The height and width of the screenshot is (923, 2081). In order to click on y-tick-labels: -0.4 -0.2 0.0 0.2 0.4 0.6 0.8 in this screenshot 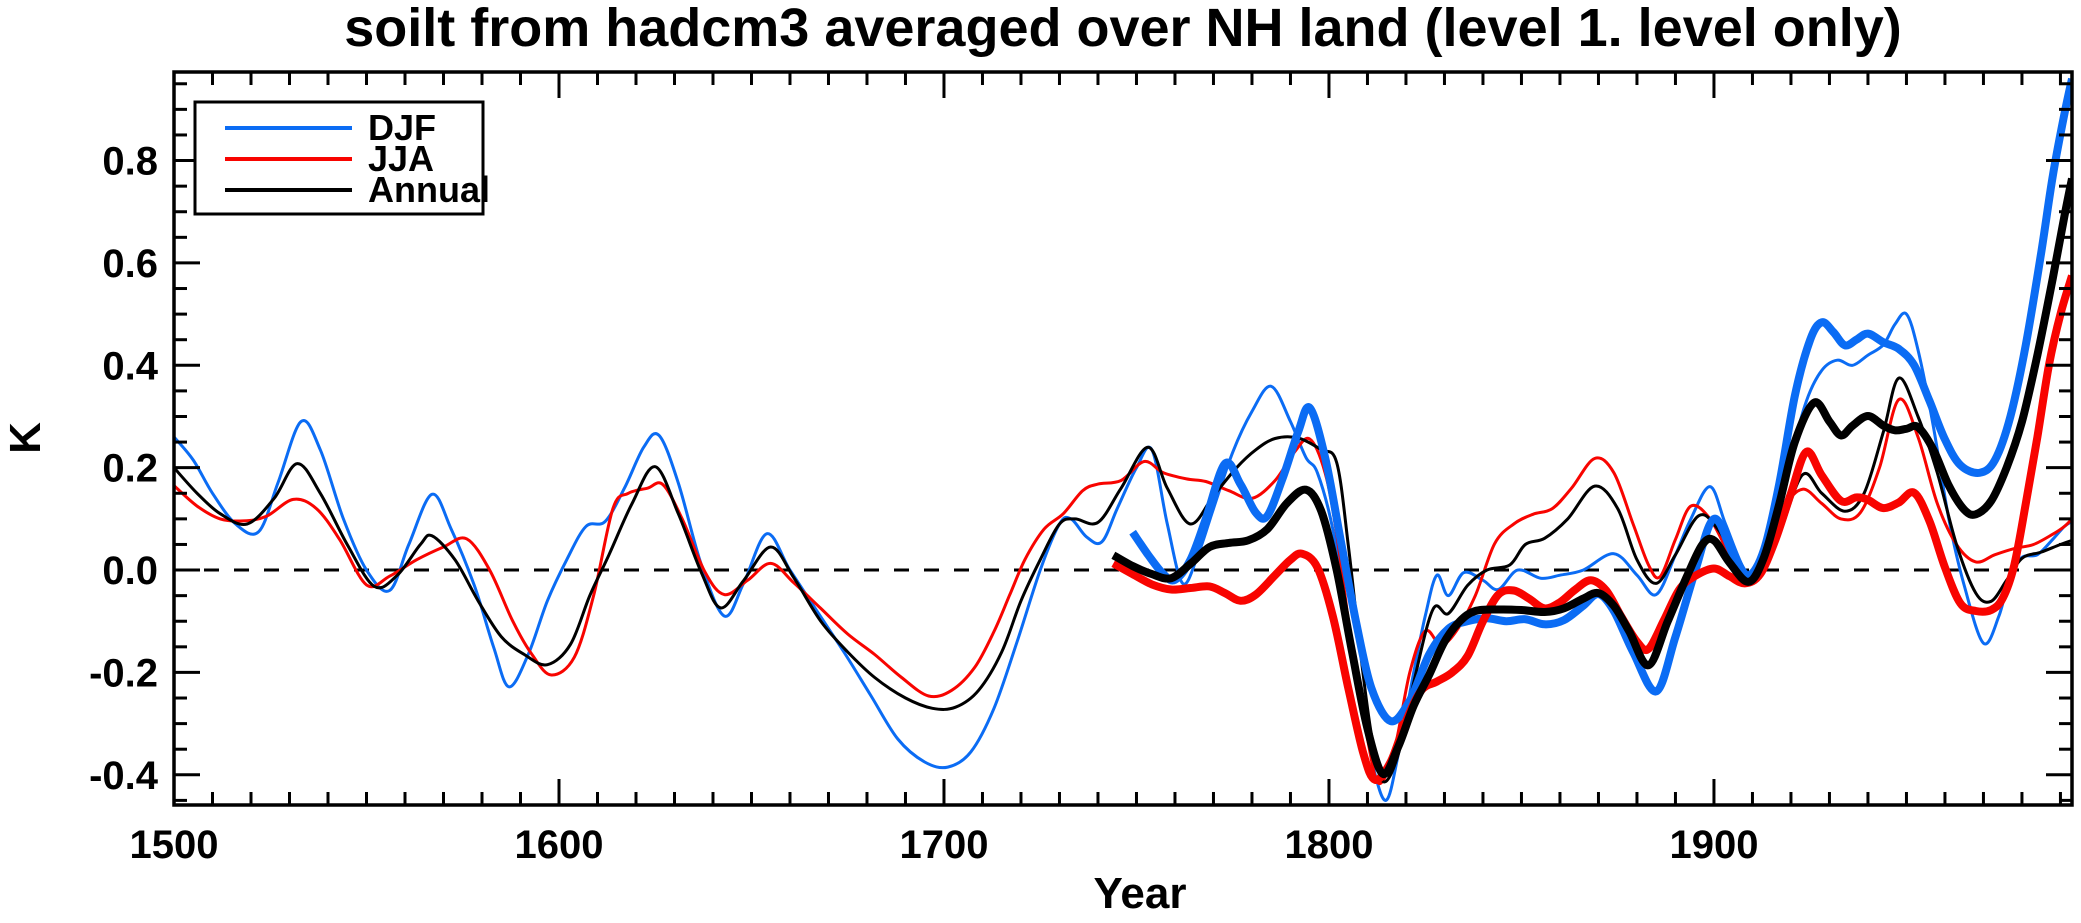, I will do `click(124, 469)`.